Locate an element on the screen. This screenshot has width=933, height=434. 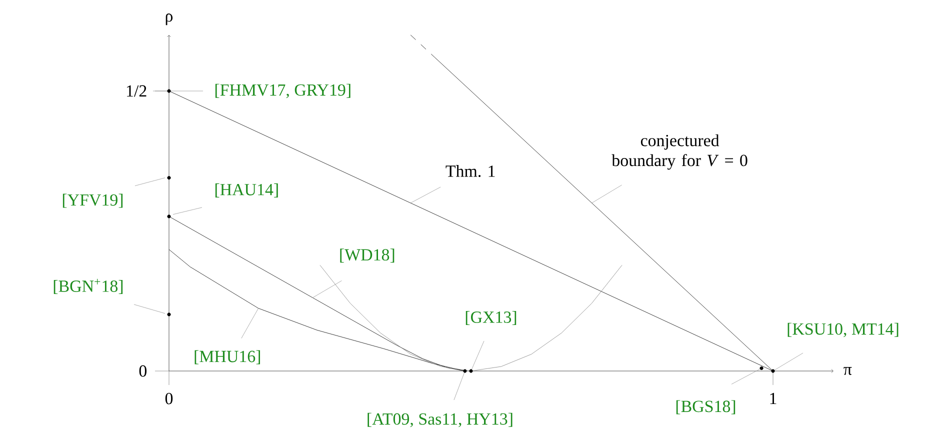
y-tick-label: 1/2 is located at coordinates (136, 91).